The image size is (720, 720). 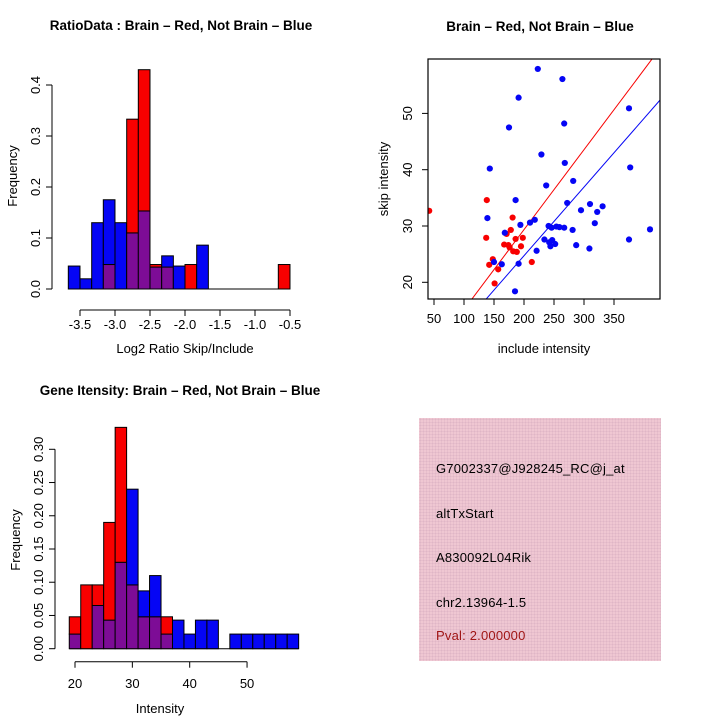 I want to click on y-axis-label: skip intensity, so click(x=383, y=178).